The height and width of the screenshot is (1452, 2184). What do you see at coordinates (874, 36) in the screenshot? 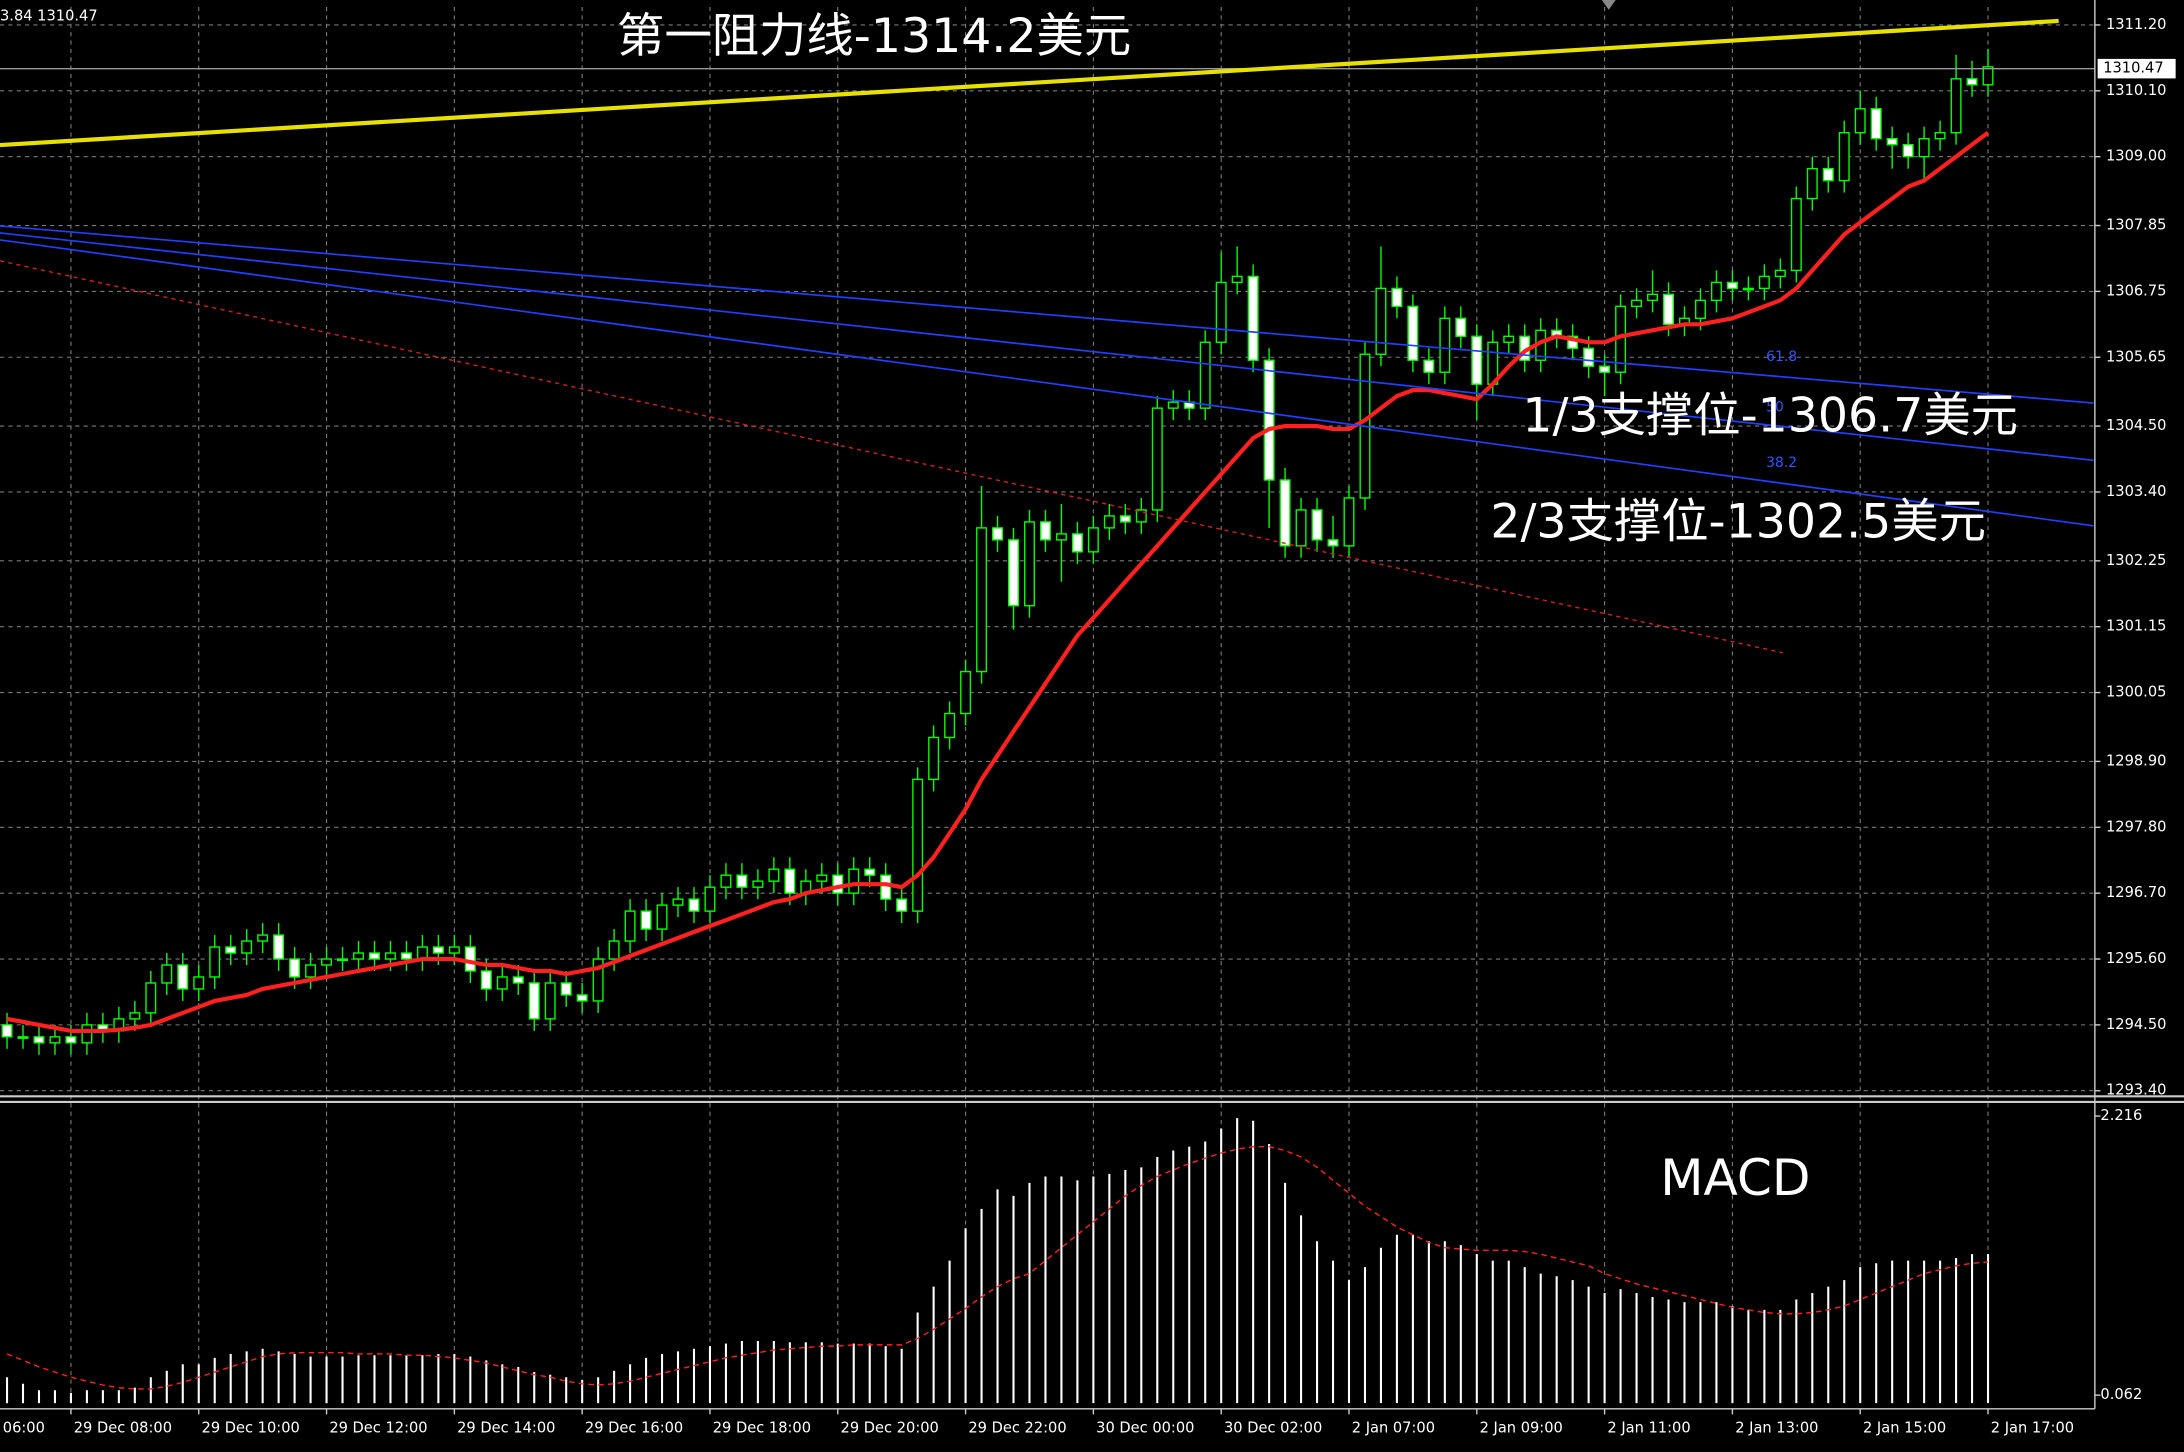
I see `annotation: 第一阻力线-1314.2美元` at bounding box center [874, 36].